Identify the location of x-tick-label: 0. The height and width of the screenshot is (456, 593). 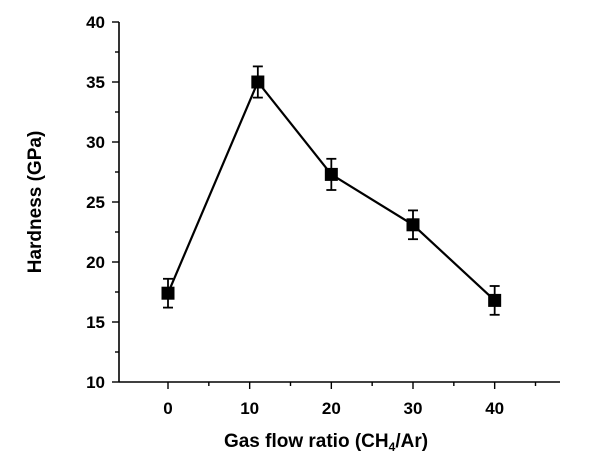
(167, 408).